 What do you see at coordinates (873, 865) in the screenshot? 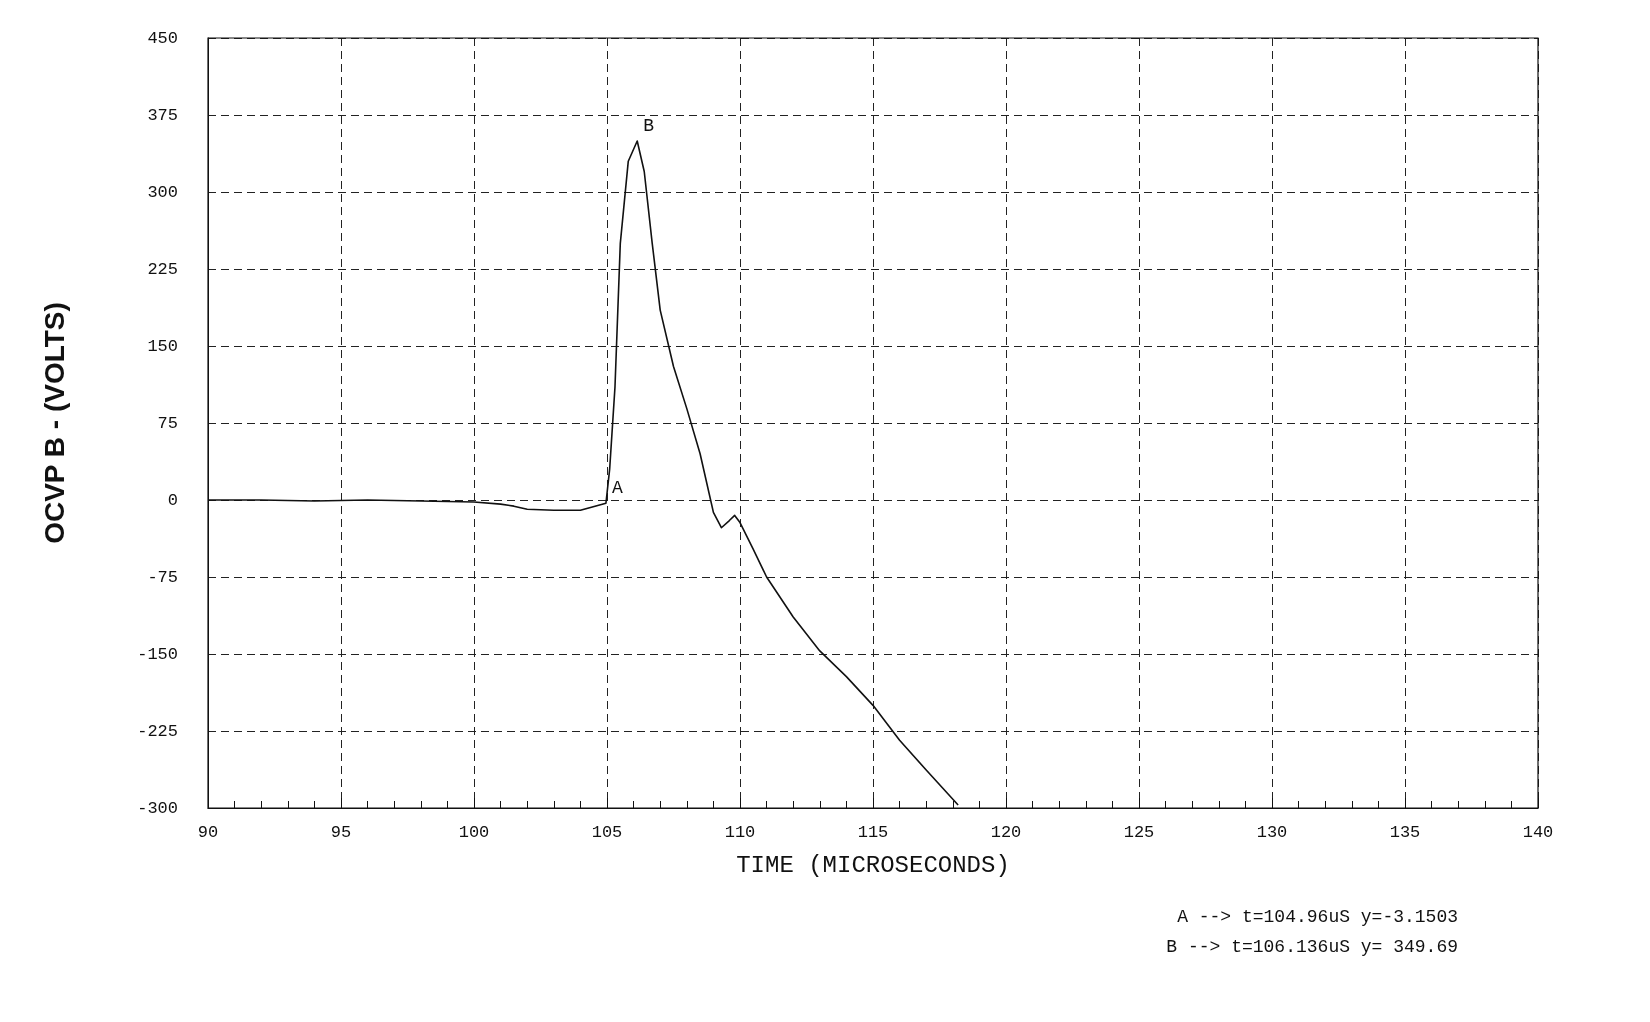
I see `x-axis-title: TIME (MICROSECONDS)` at bounding box center [873, 865].